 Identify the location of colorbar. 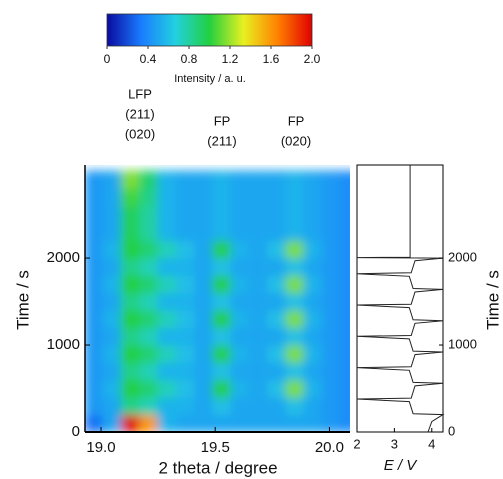
(209, 30).